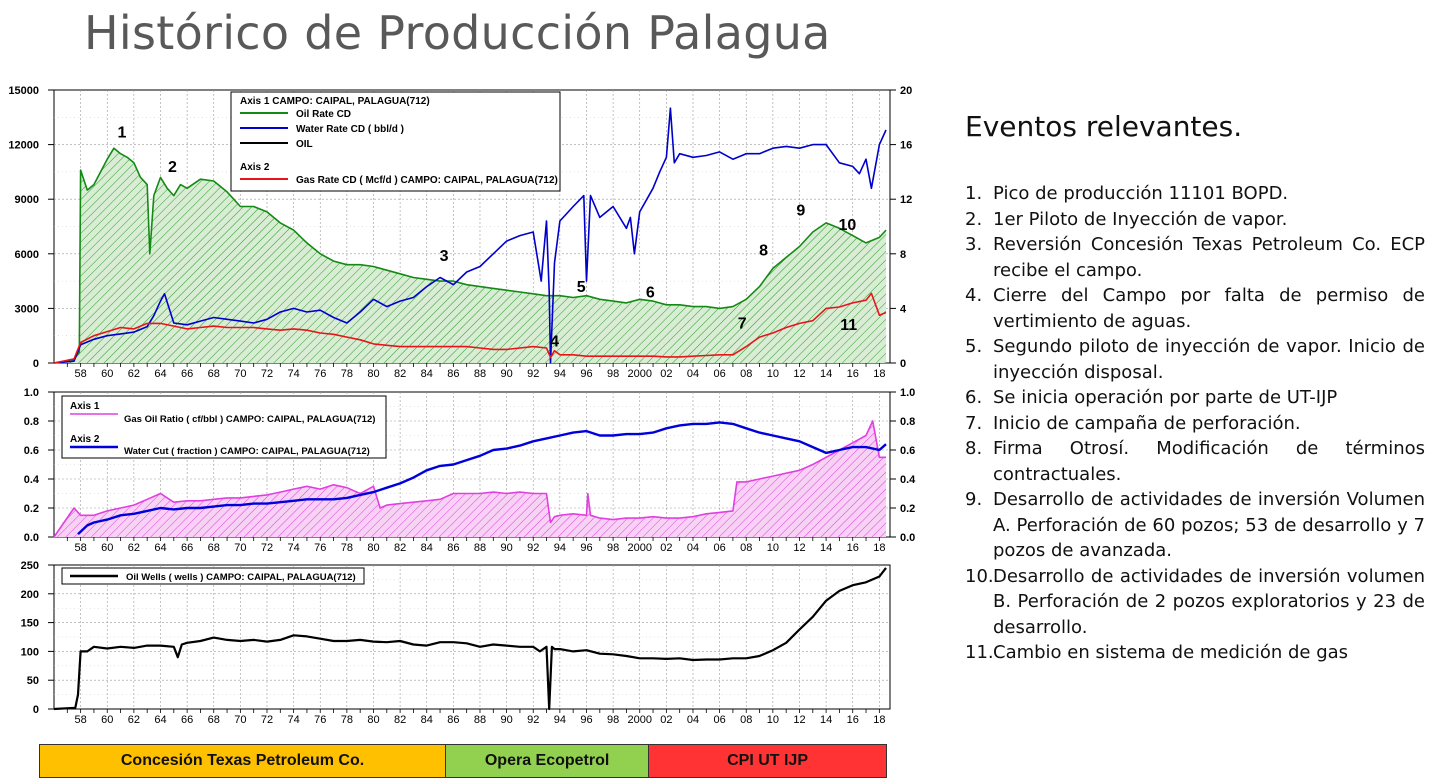 This screenshot has width=1449, height=784. What do you see at coordinates (85, 406) in the screenshot?
I see `legend-axis1-header: Axis 1` at bounding box center [85, 406].